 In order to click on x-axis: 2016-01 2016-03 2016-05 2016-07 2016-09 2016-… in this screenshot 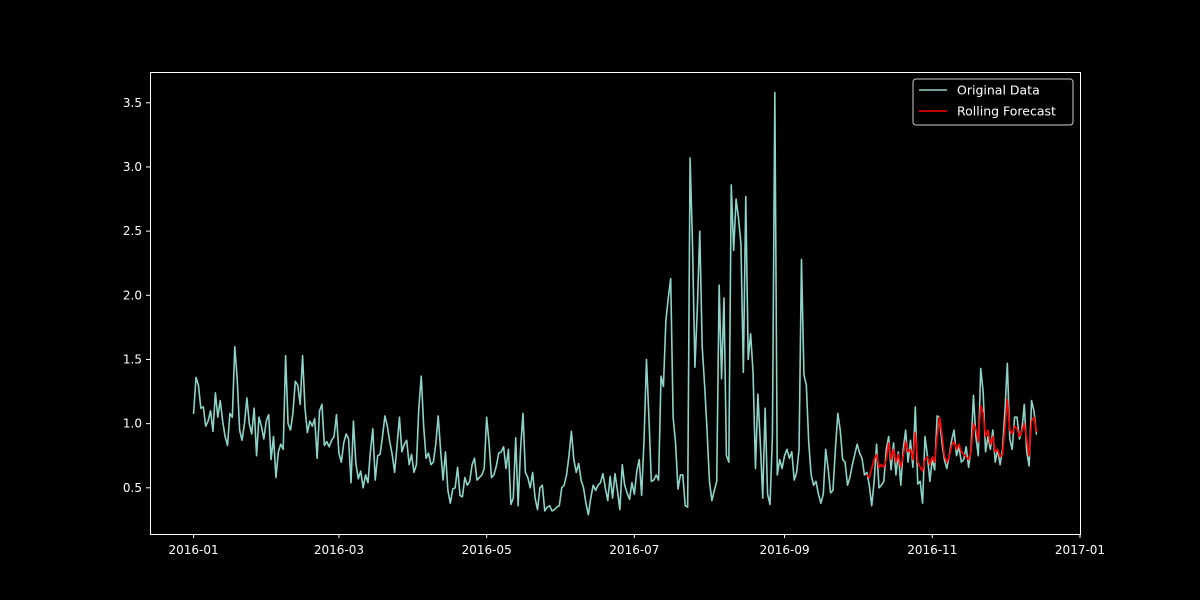, I will do `click(637, 545)`.